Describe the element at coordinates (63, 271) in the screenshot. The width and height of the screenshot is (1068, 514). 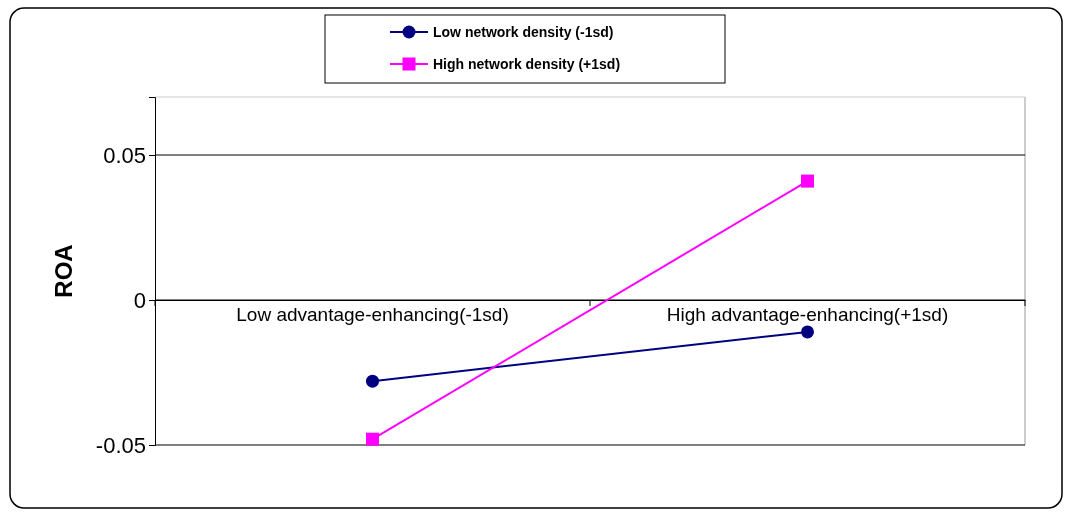
I see `y-axis-title: ROA` at that location.